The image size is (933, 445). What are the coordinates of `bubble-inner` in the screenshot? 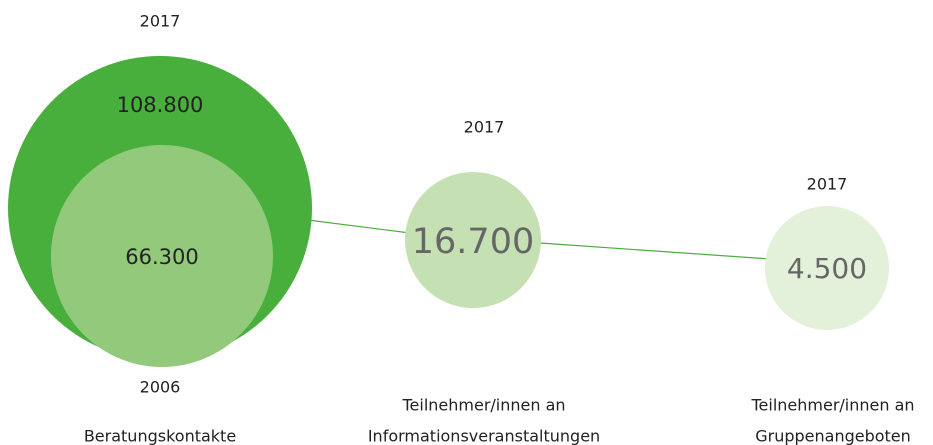 It's located at (162, 256).